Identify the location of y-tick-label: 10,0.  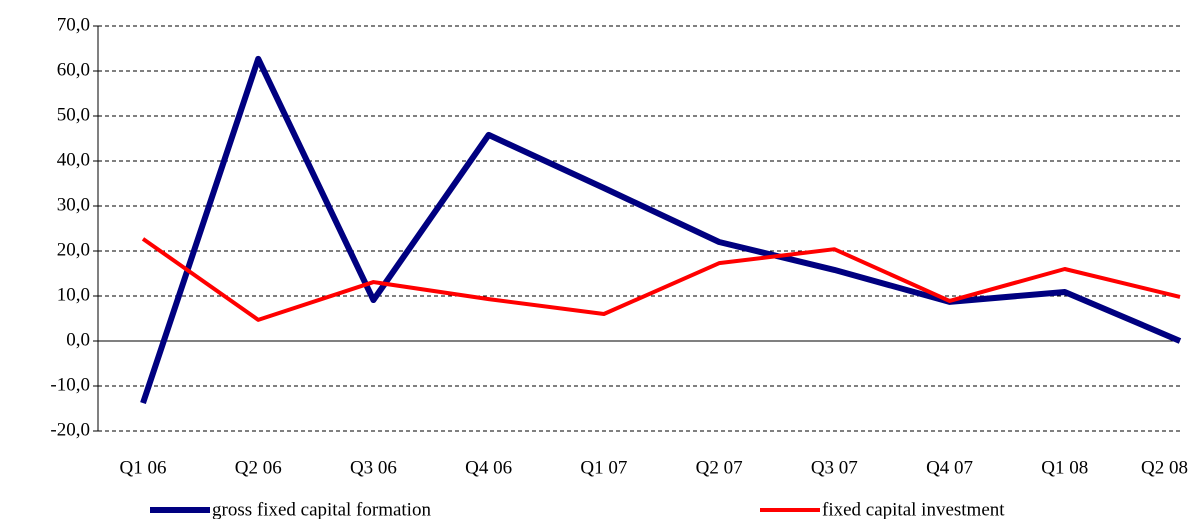
(73, 294).